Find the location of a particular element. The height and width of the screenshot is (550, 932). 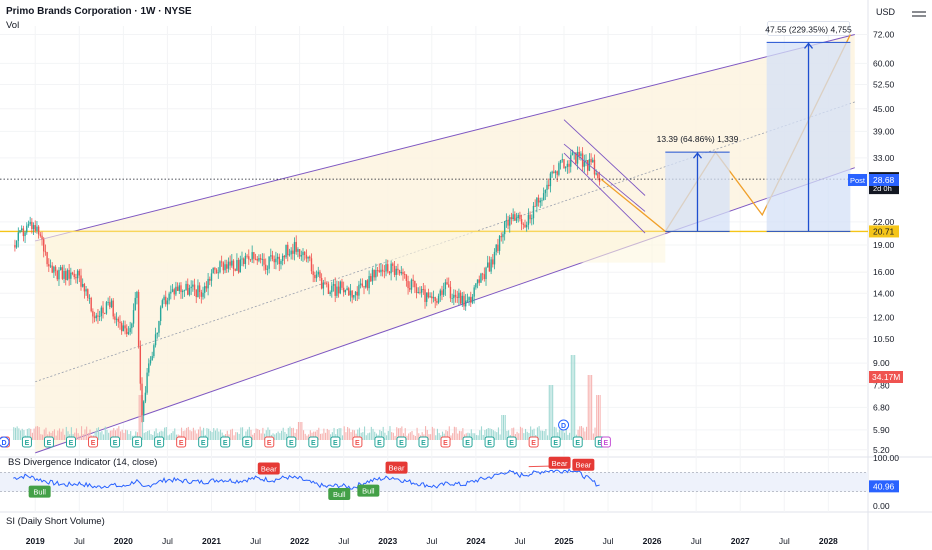

price-axis-tick: 60.00 is located at coordinates (884, 63).